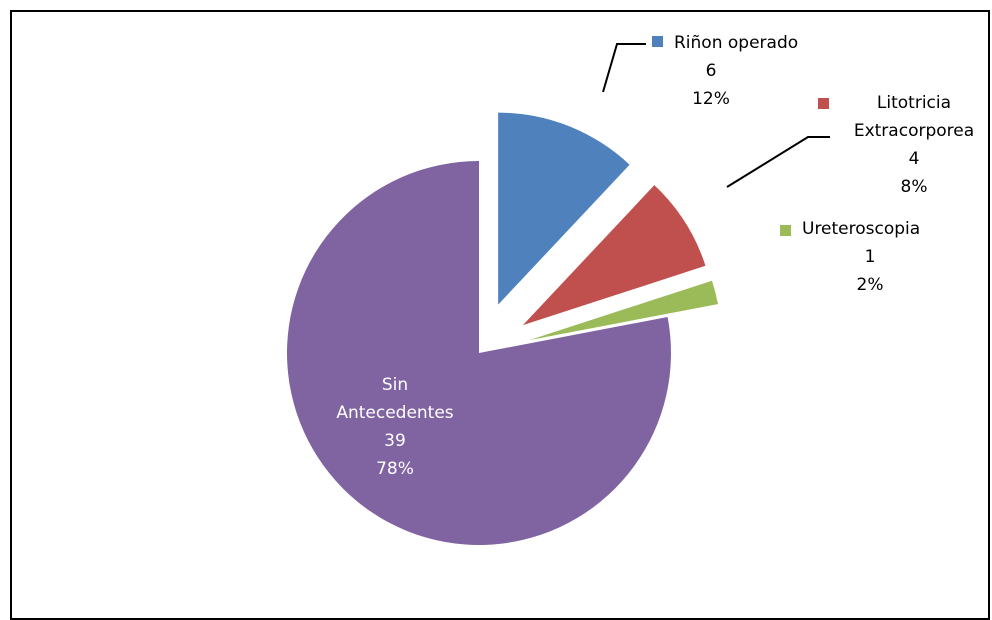 The image size is (992, 620). What do you see at coordinates (736, 43) in the screenshot?
I see `data-label-rinon-operado-line-1: Riñon operado` at bounding box center [736, 43].